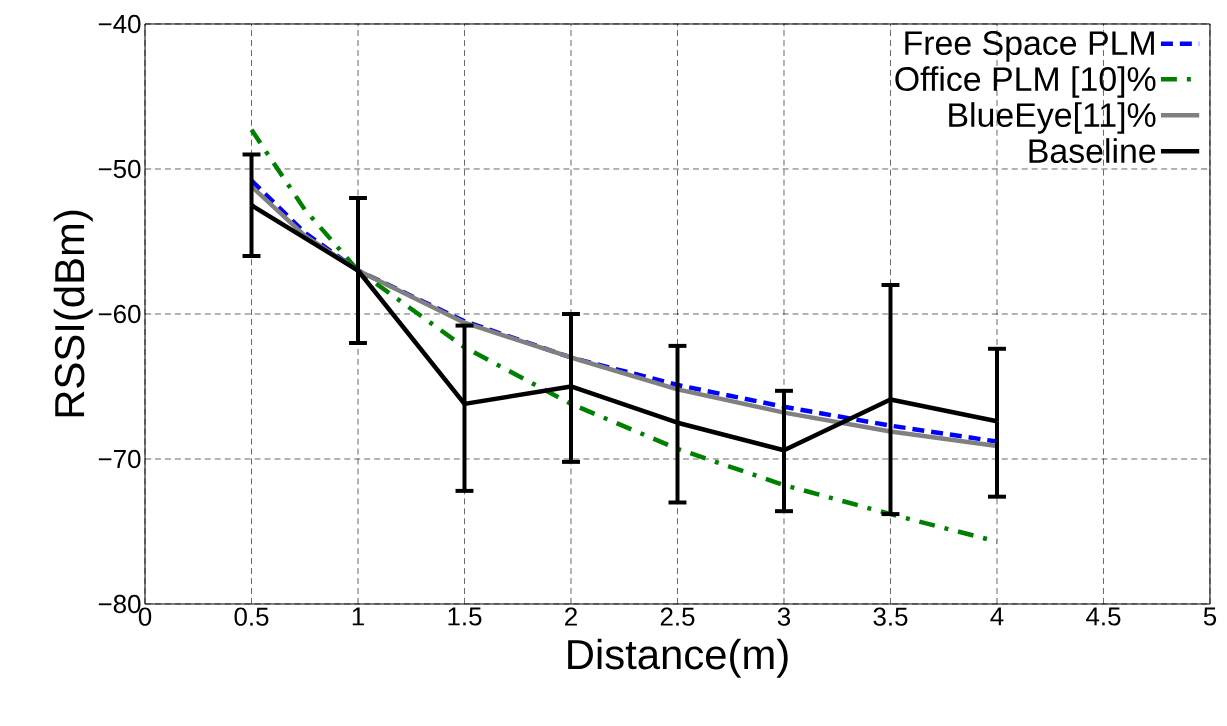  Describe the element at coordinates (1210, 616) in the screenshot. I see `x-tick-label: 5` at that location.